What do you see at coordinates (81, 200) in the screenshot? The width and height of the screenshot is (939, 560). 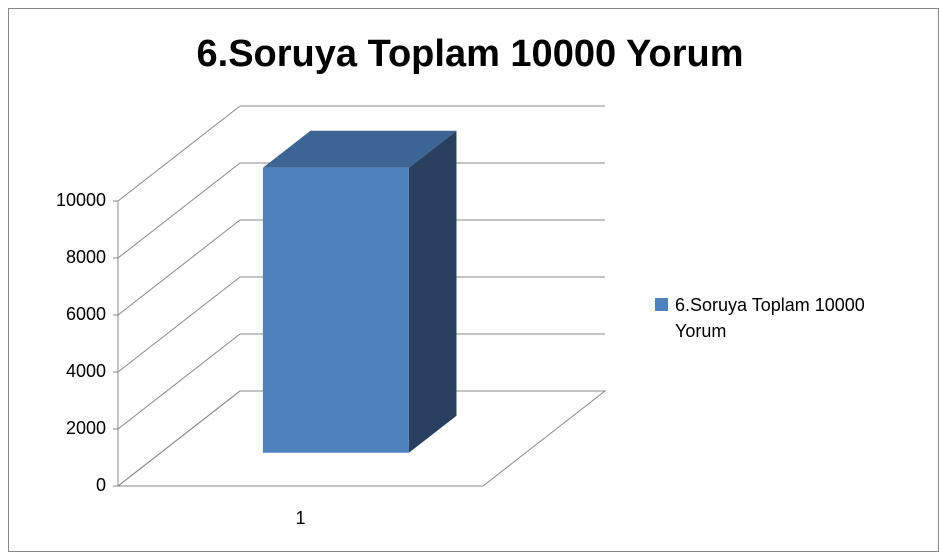 I see `y-tick-label: 10000` at bounding box center [81, 200].